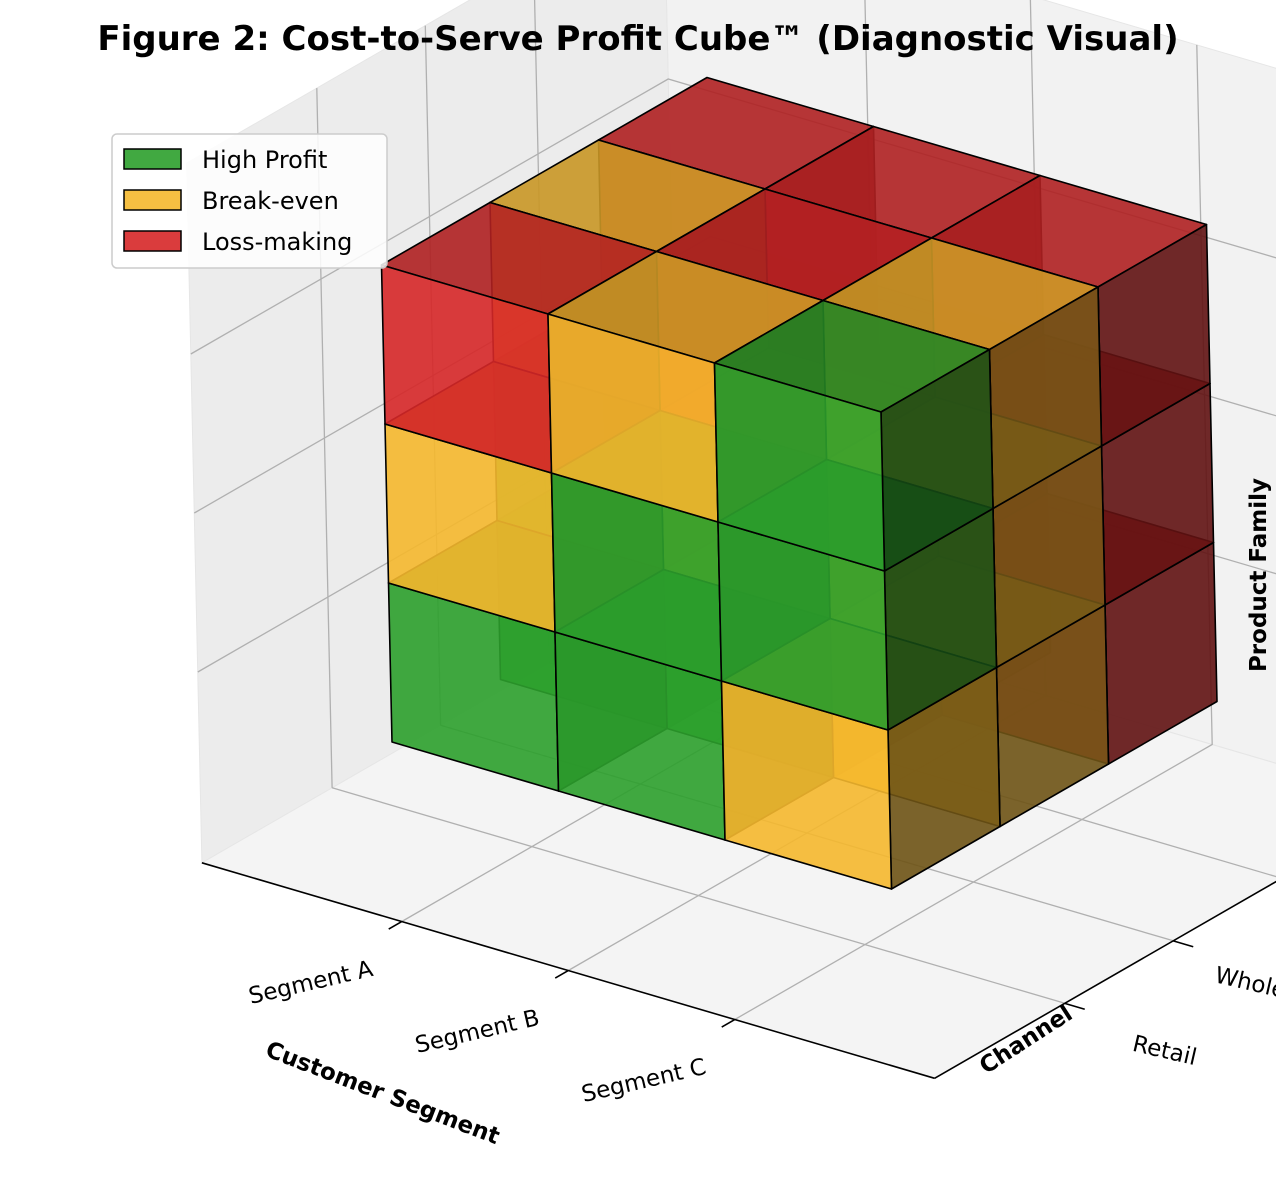 The width and height of the screenshot is (1276, 1198). What do you see at coordinates (1259, 575) in the screenshot?
I see `z-axis-label: Product Family` at bounding box center [1259, 575].